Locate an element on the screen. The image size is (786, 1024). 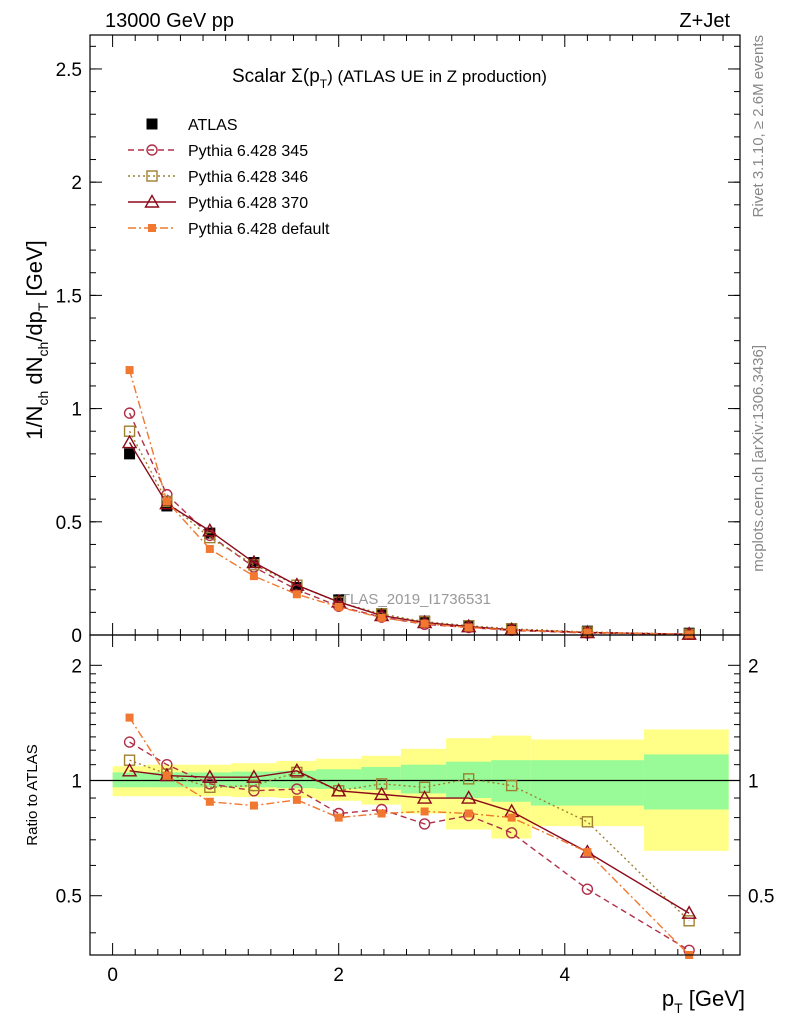
title-main: Scalar Σ(p is located at coordinates (276, 76).